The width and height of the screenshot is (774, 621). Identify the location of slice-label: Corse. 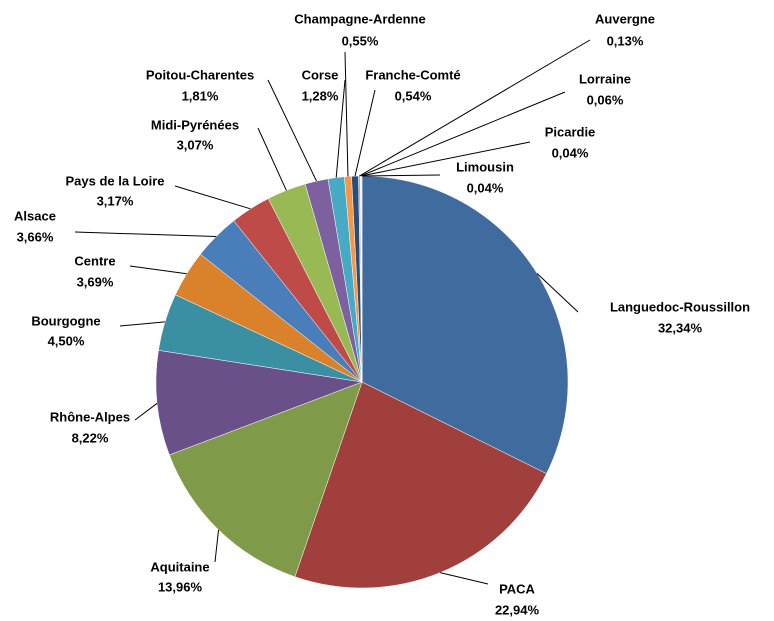
(320, 74).